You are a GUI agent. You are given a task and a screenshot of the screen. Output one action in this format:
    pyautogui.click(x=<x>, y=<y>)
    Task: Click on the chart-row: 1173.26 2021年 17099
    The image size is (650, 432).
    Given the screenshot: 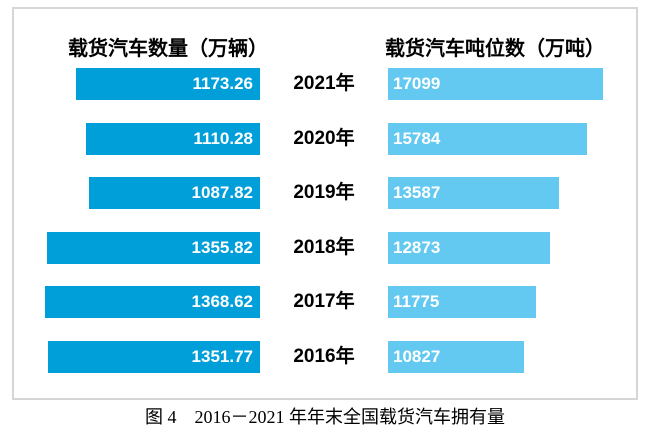 What is the action you would take?
    pyautogui.click(x=325, y=84)
    